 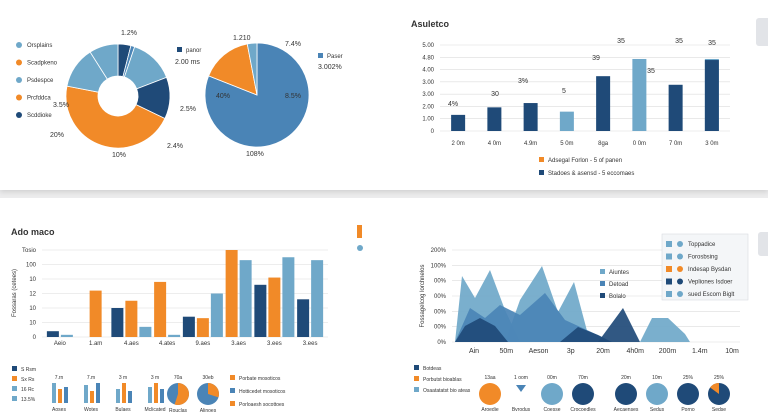 What do you see at coordinates (618, 285) in the screenshot?
I see `area-legend-label: Detoad` at bounding box center [618, 285].